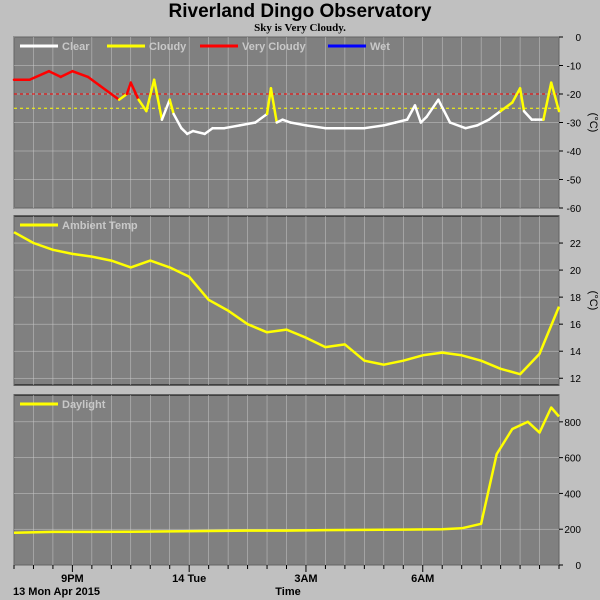  I want to click on y-tick-label: 18, so click(576, 298).